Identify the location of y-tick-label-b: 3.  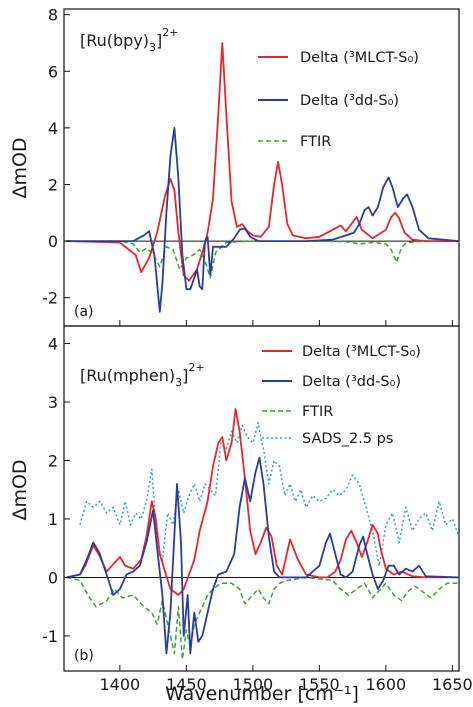
(53, 402).